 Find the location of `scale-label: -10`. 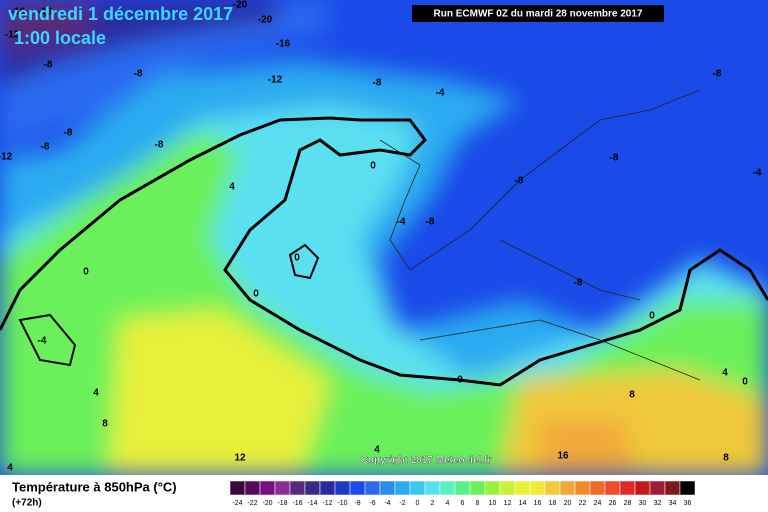

scale-label: -10 is located at coordinates (342, 503).